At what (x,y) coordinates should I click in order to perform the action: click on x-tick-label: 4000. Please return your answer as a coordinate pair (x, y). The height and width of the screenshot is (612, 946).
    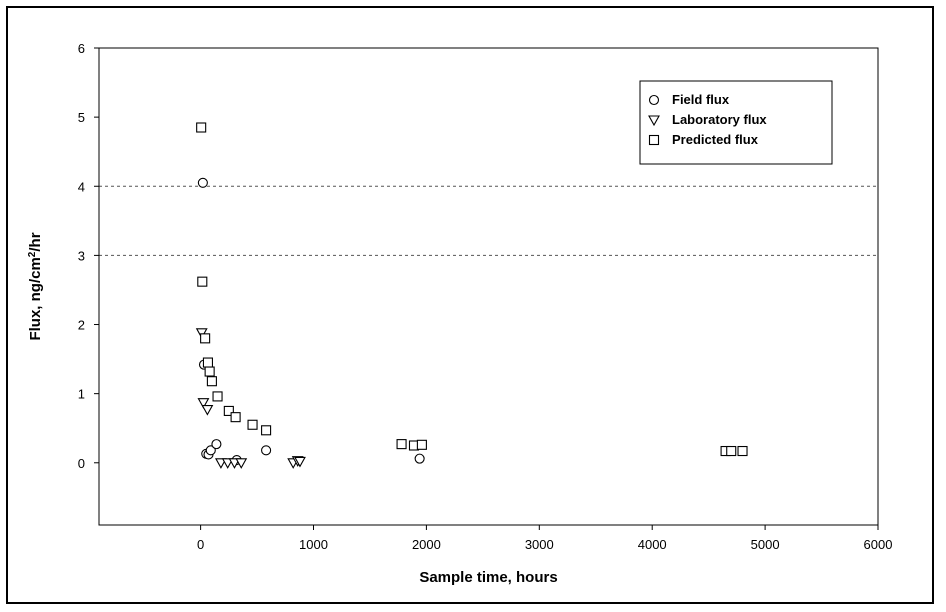
    Looking at the image, I should click on (652, 544).